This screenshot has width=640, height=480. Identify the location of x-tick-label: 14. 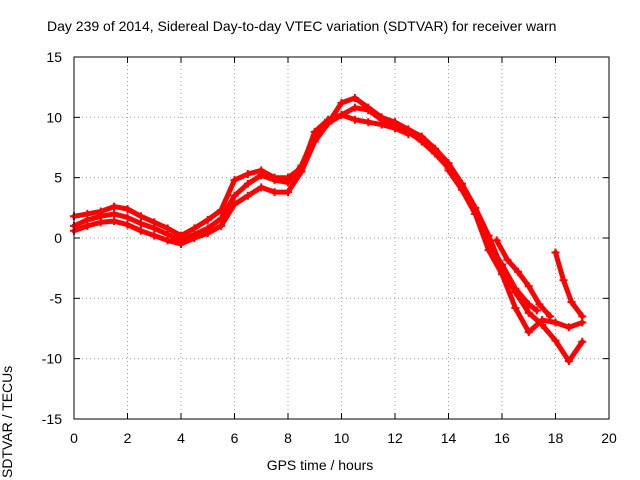
(449, 438).